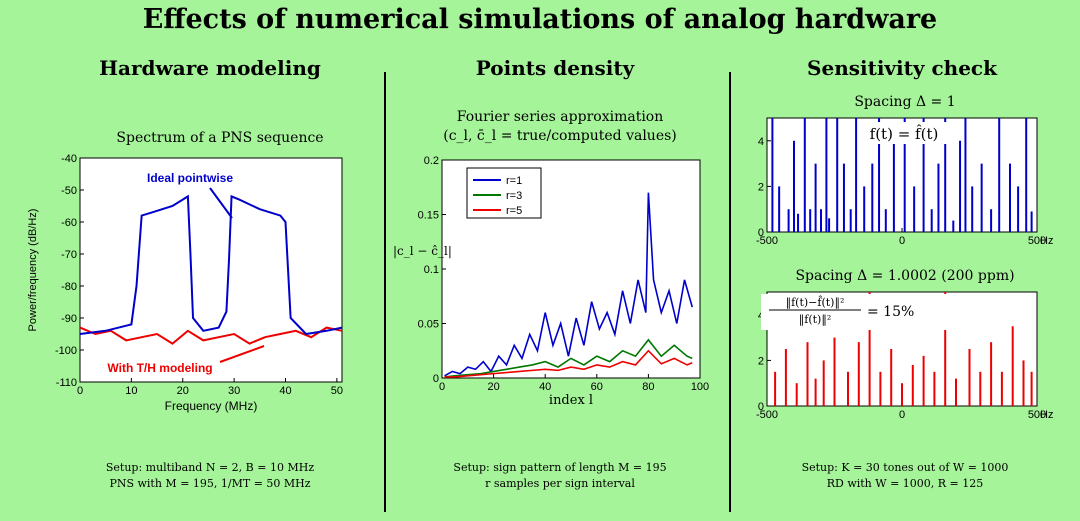  What do you see at coordinates (560, 136) in the screenshot?
I see `fourier-plot-title-line-2: (c_l, c̄_l = true/computed values)` at bounding box center [560, 136].